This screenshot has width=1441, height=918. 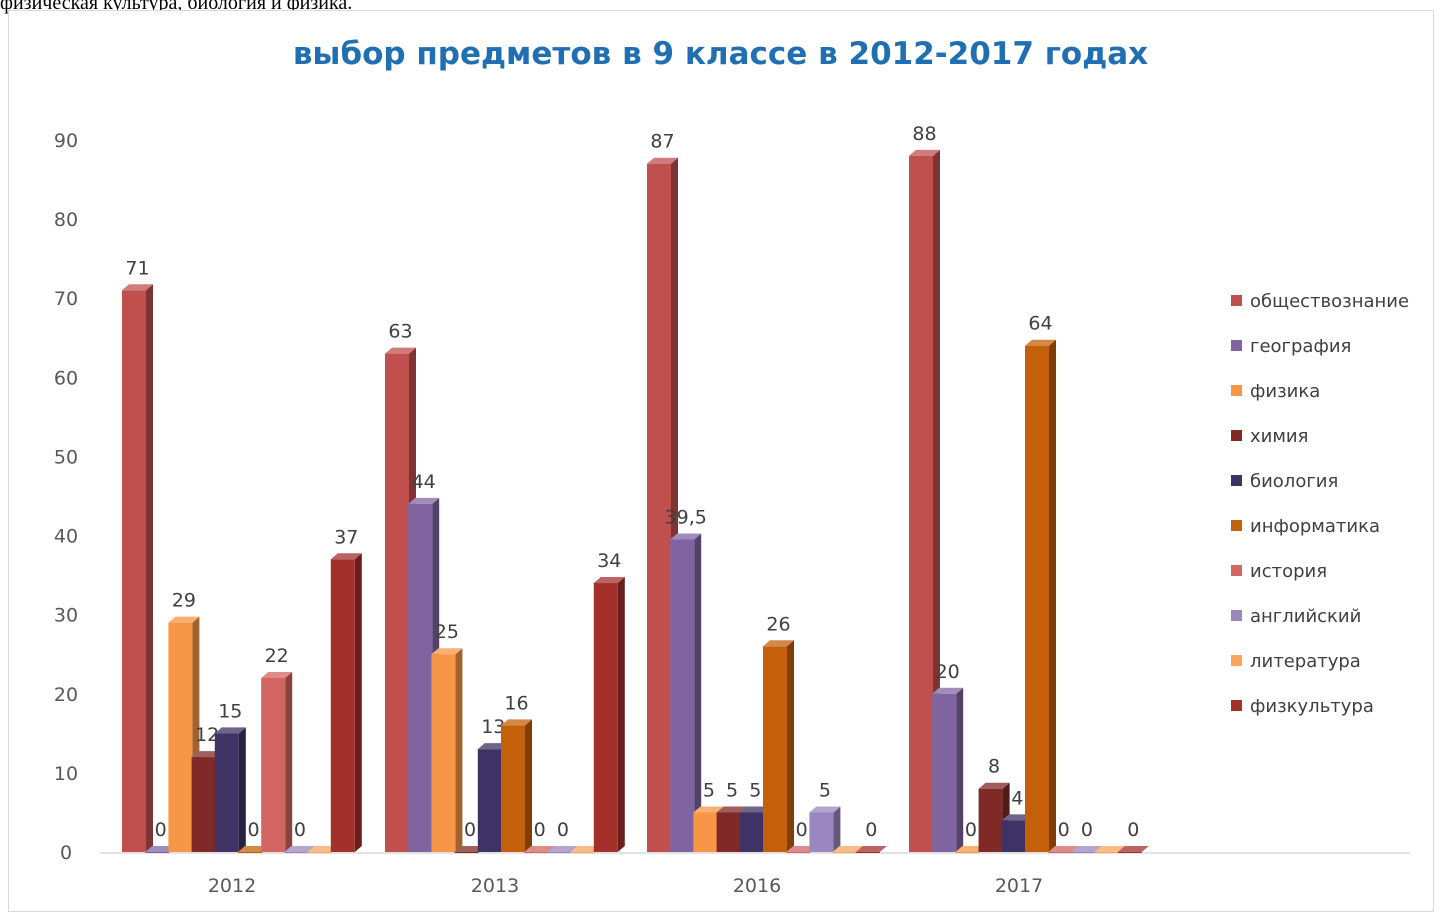 What do you see at coordinates (66, 853) in the screenshot?
I see `y-tick-label: 0` at bounding box center [66, 853].